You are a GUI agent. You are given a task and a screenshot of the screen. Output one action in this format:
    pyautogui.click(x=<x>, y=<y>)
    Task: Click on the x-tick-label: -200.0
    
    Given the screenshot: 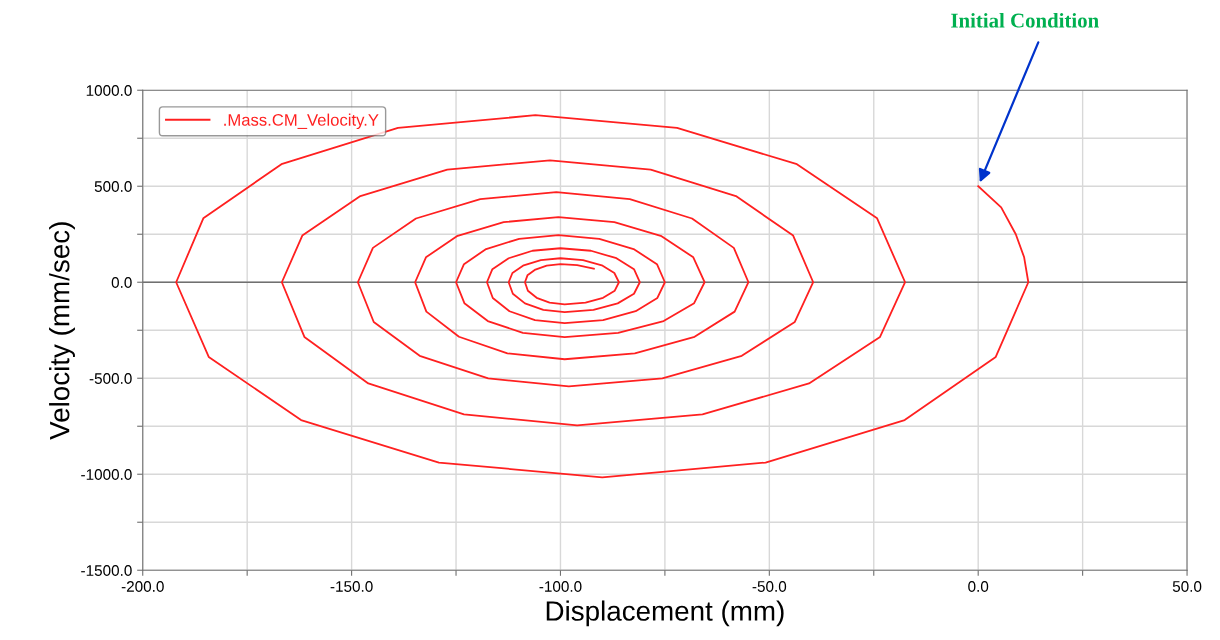 What is the action you would take?
    pyautogui.click(x=142, y=586)
    